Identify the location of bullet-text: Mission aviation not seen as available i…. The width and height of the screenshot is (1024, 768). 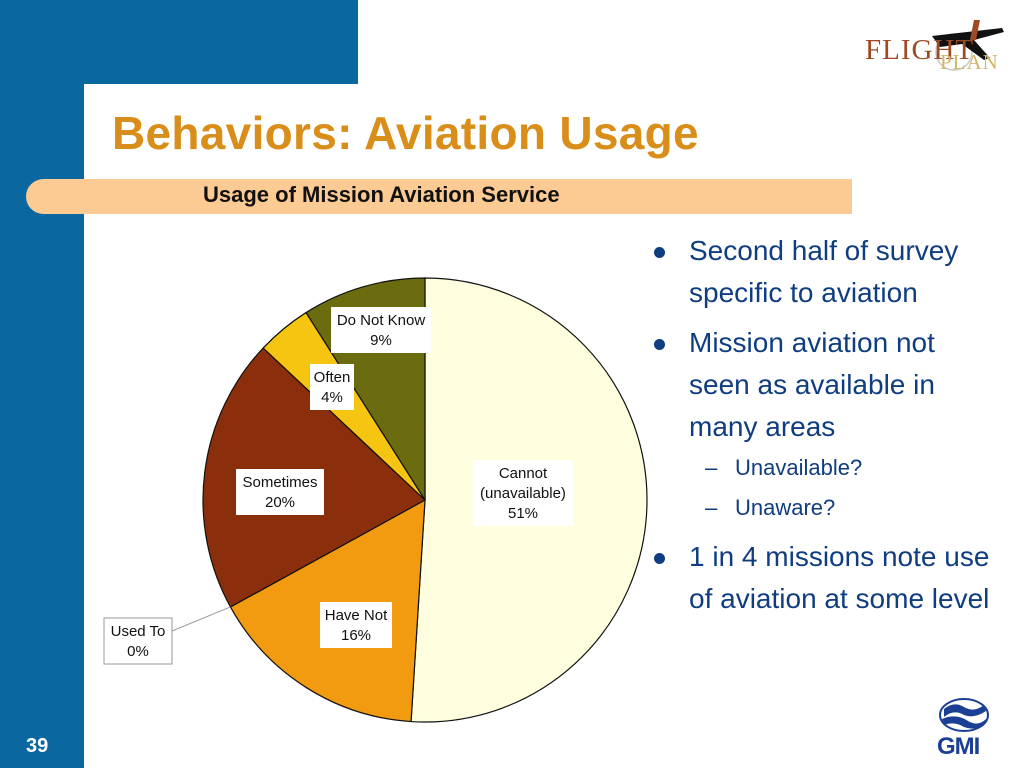
(812, 384).